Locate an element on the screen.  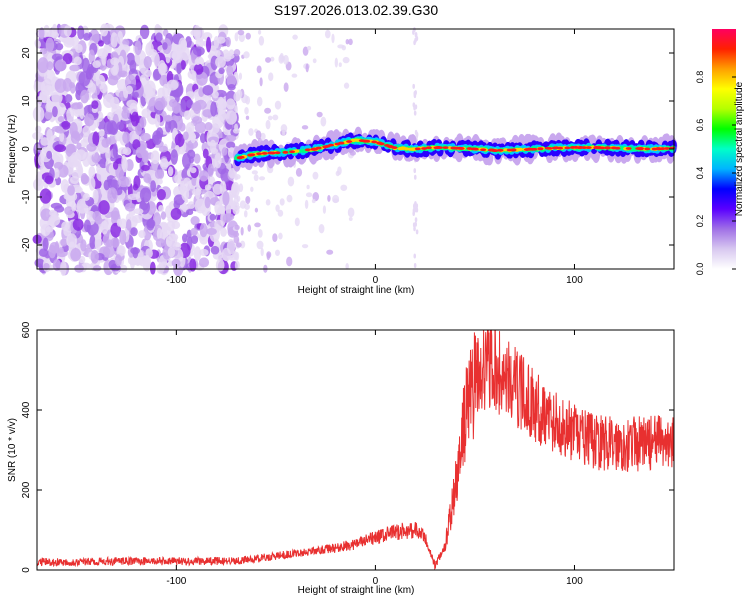
spectrogram-y-tick-label: 0 is located at coordinates (26, 149).